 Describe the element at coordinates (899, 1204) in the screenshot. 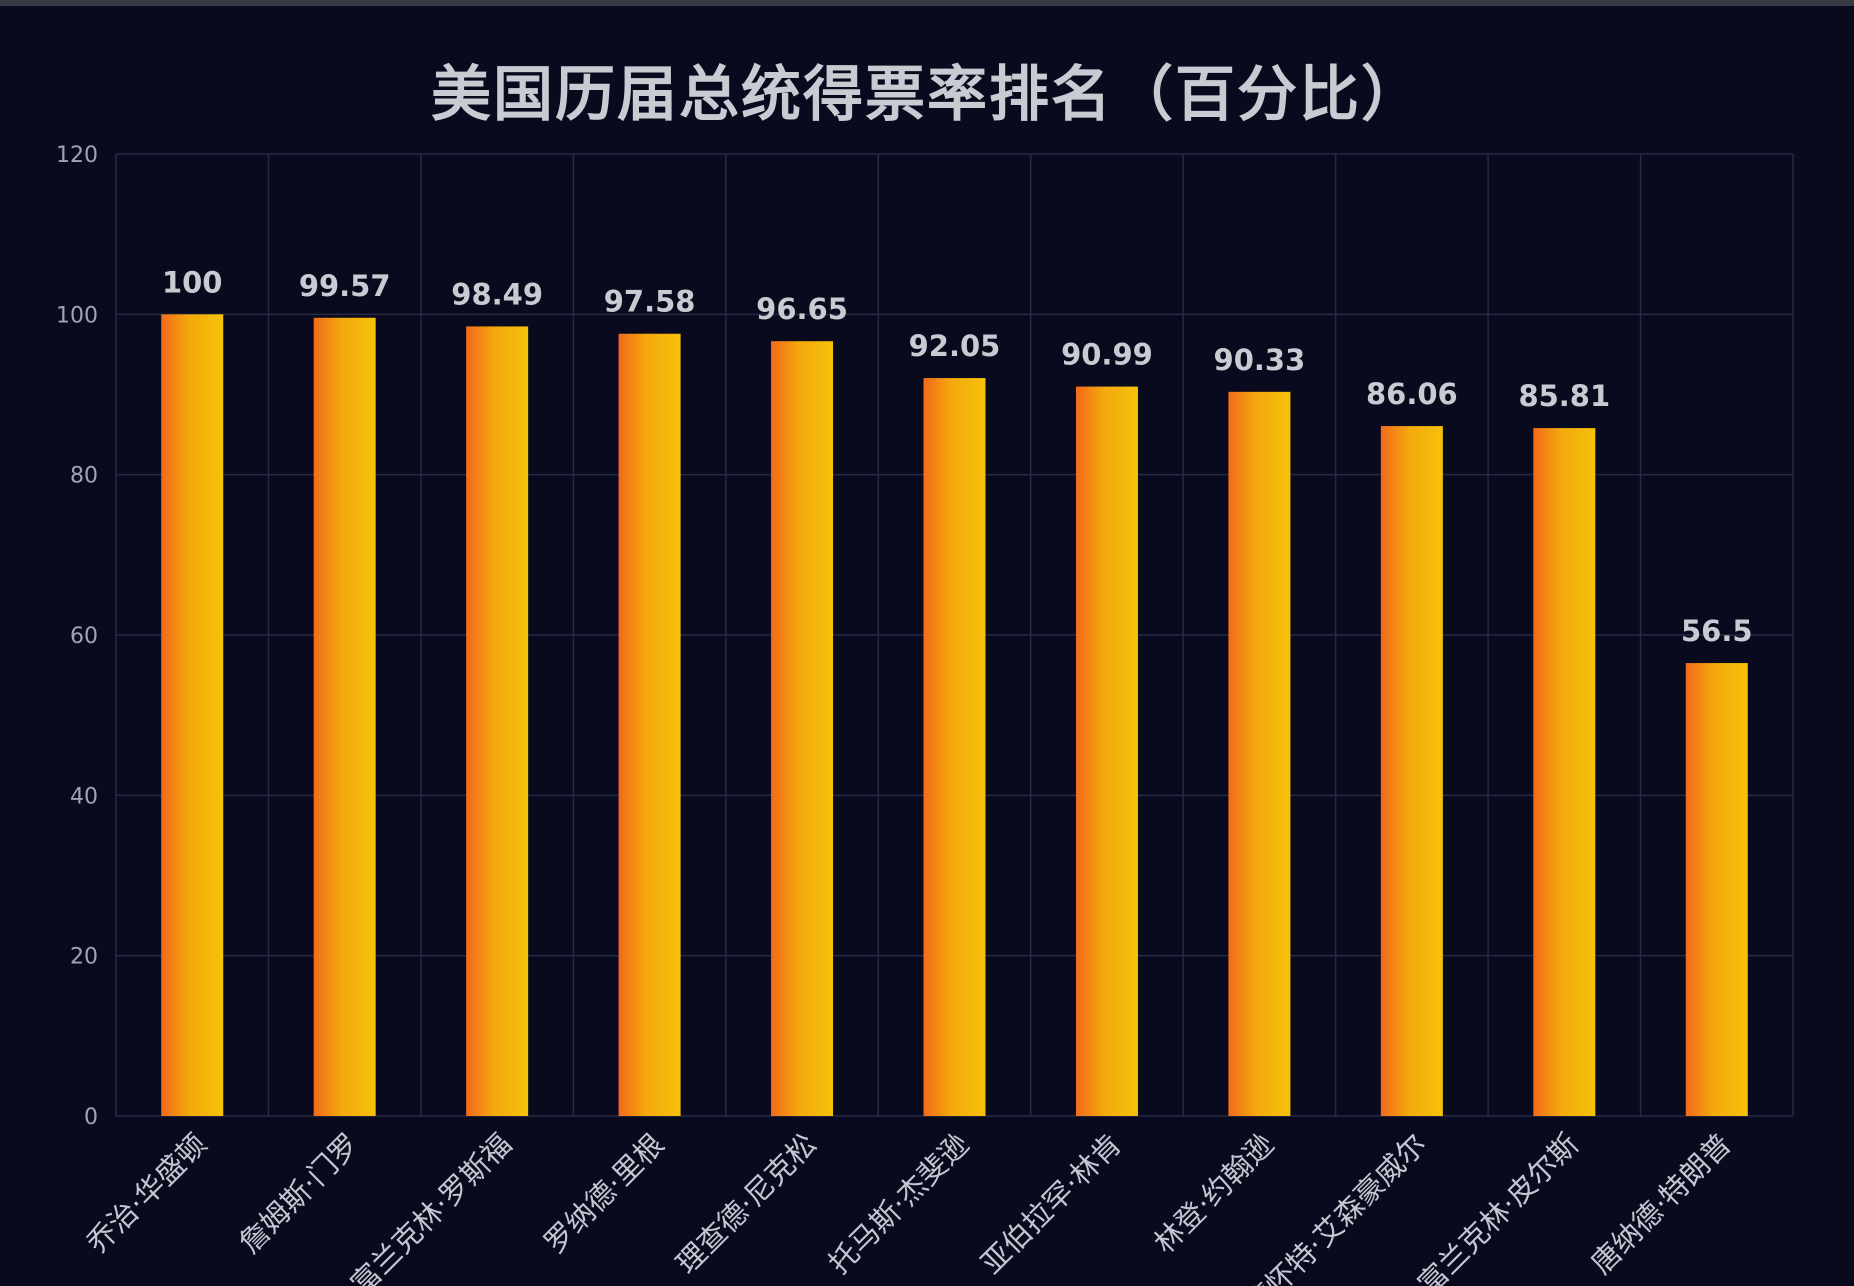

I see `category-label-5: 托马斯·杰斐逊` at that location.